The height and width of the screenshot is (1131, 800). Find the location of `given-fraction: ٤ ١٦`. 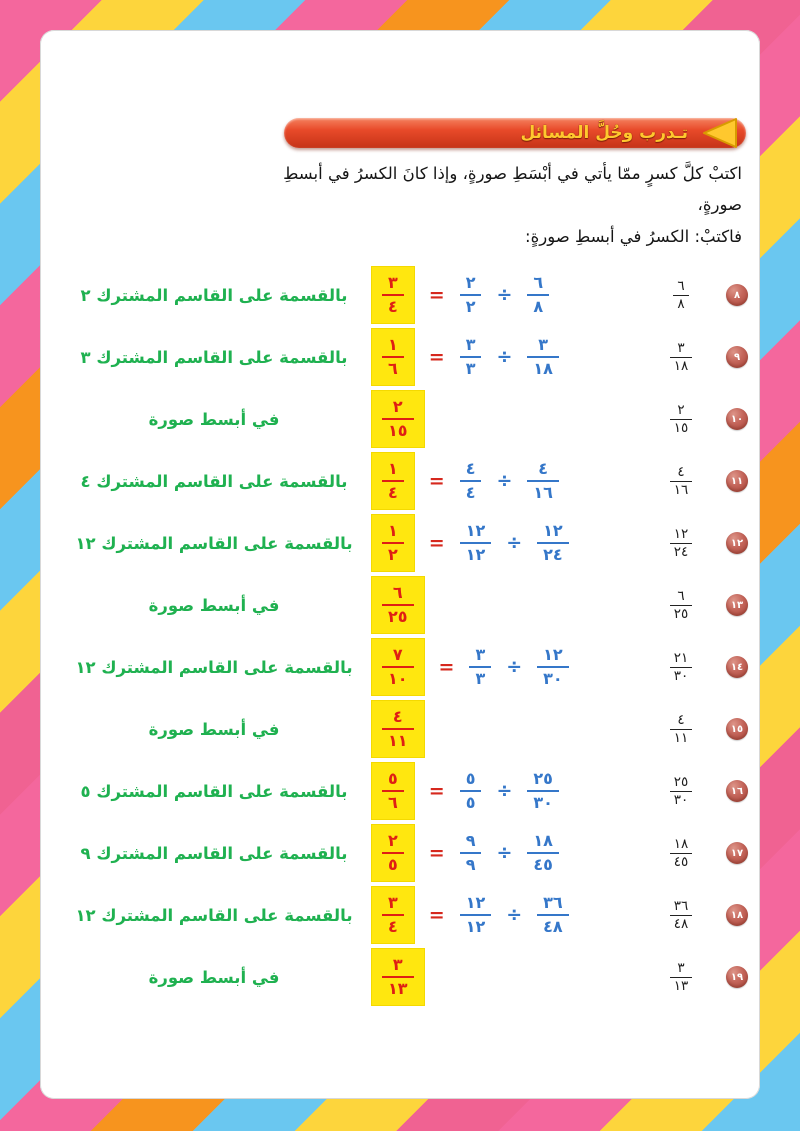

given-fraction: ٤ ١٦ is located at coordinates (681, 481).